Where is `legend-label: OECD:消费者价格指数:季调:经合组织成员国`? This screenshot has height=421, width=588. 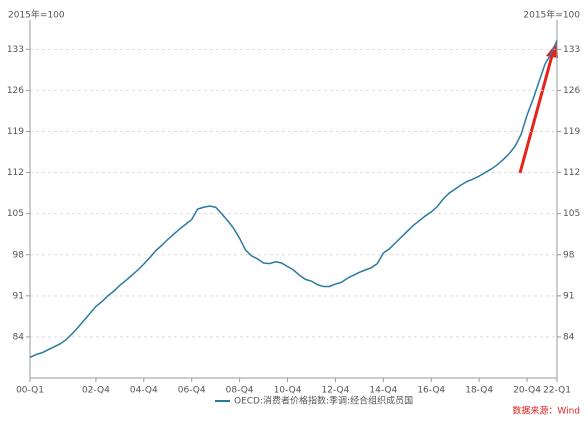 legend-label: OECD:消费者价格指数:季调:经合组织成员国 is located at coordinates (323, 401).